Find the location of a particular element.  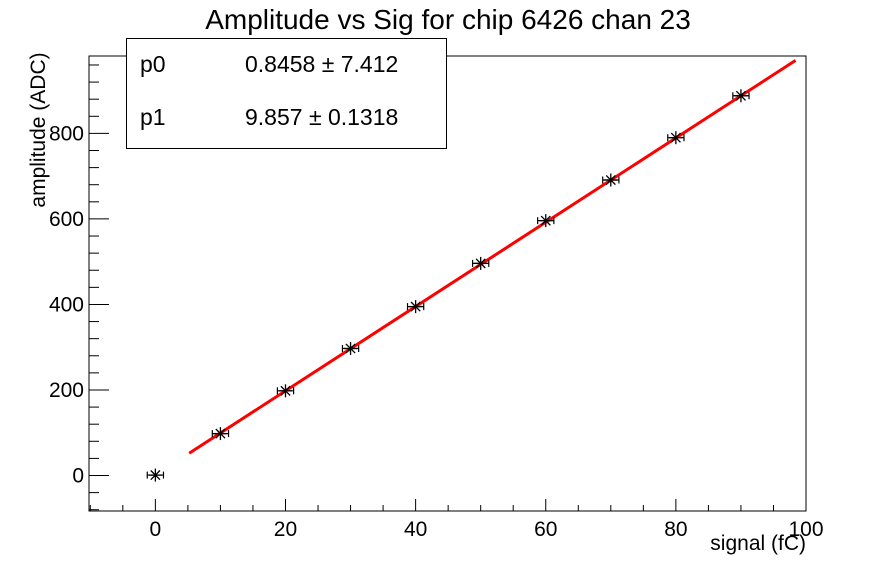

x-tick-label: 20 is located at coordinates (285, 529).